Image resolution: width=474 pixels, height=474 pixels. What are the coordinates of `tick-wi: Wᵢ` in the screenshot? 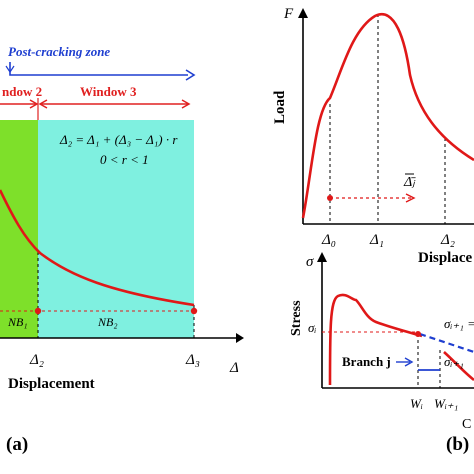 It's located at (416, 403).